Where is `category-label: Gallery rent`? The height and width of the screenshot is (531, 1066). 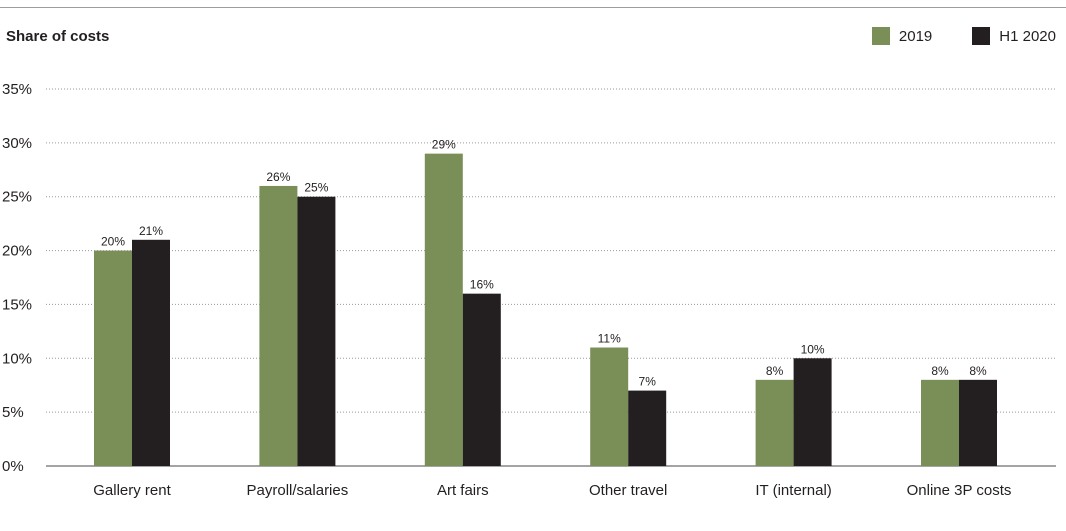 category-label: Gallery rent is located at coordinates (132, 490).